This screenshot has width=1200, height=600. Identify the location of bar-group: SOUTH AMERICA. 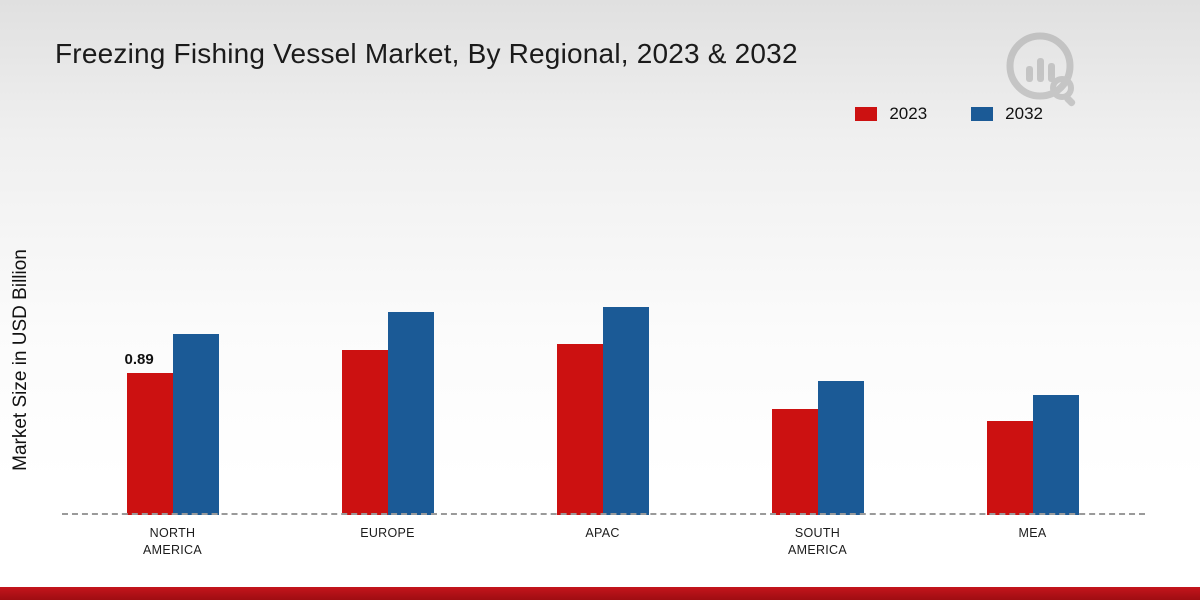
(817, 368).